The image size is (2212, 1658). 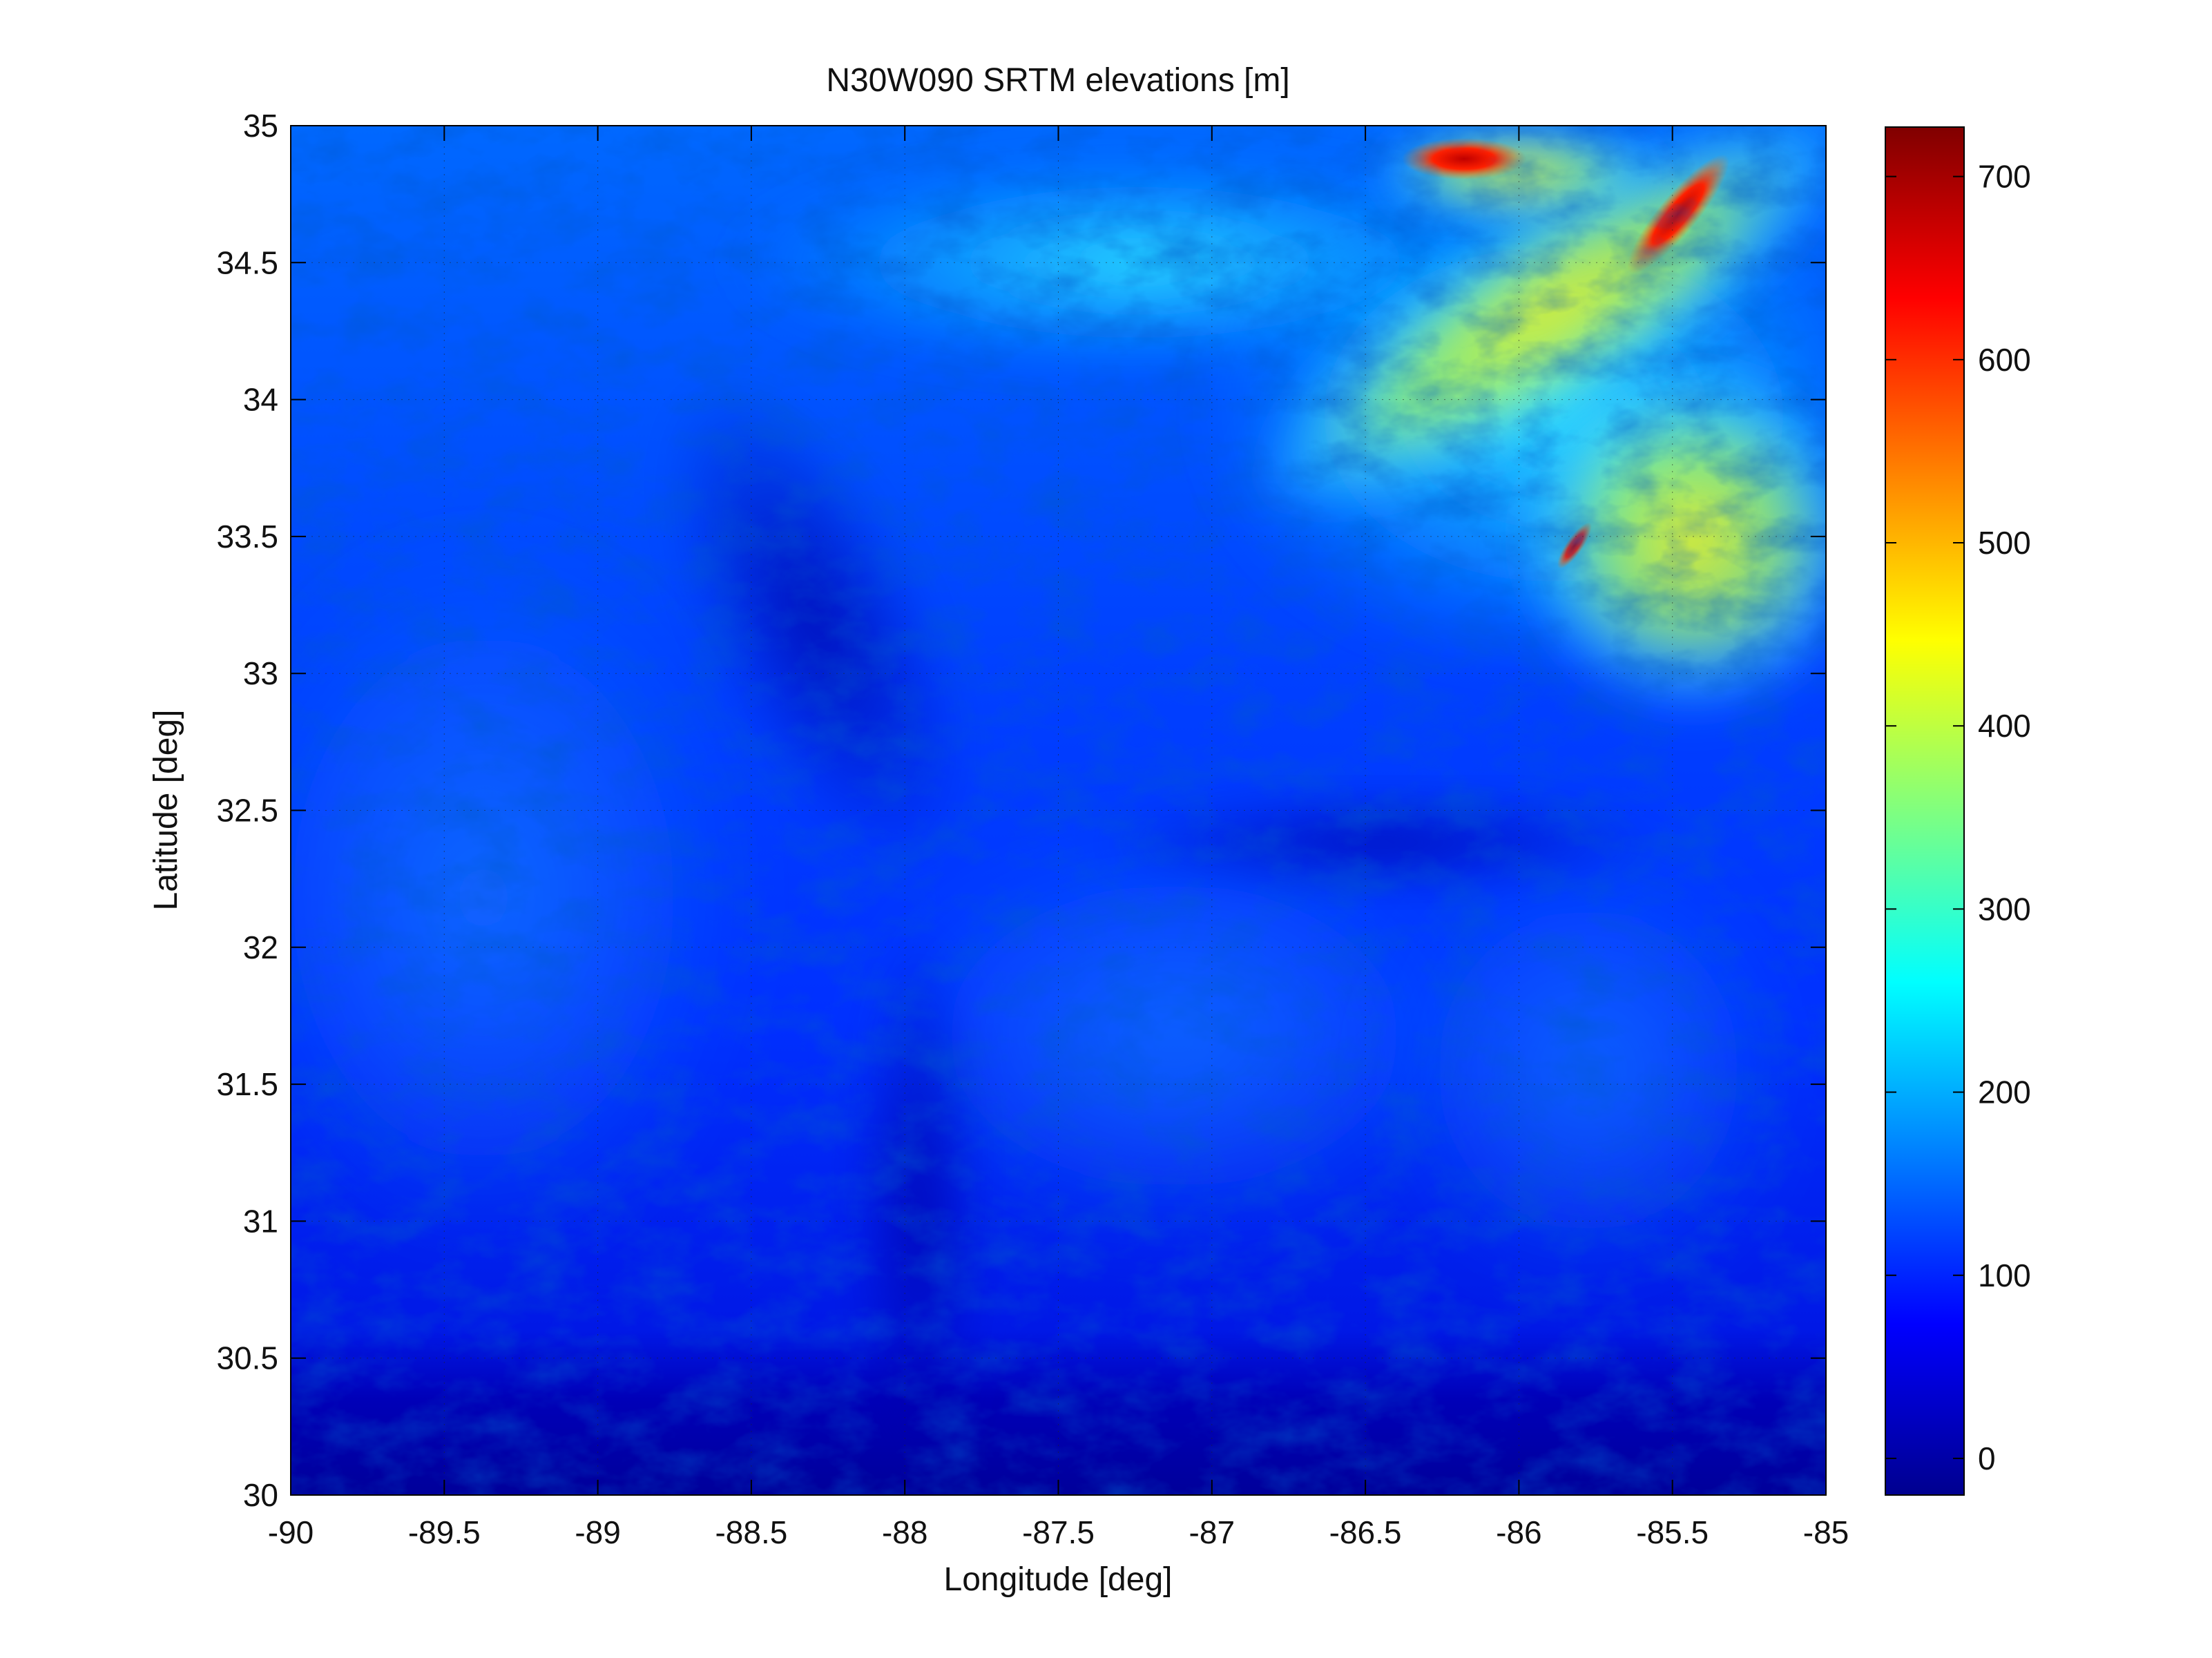 What do you see at coordinates (1519, 1532) in the screenshot?
I see `x-tick-label: -86` at bounding box center [1519, 1532].